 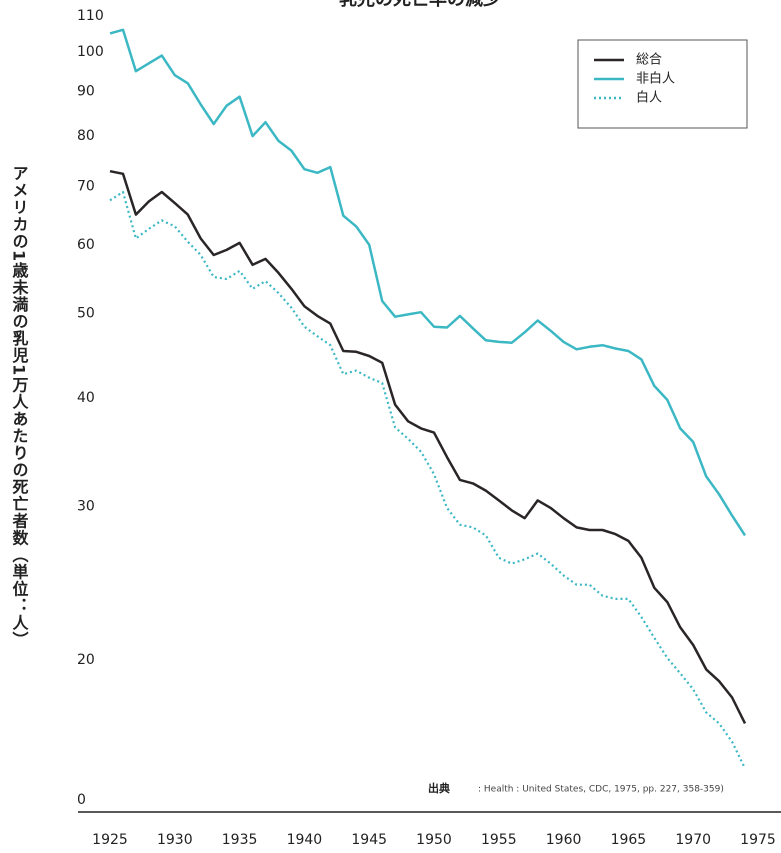 I want to click on y-tick-label: 40, so click(x=86, y=398).